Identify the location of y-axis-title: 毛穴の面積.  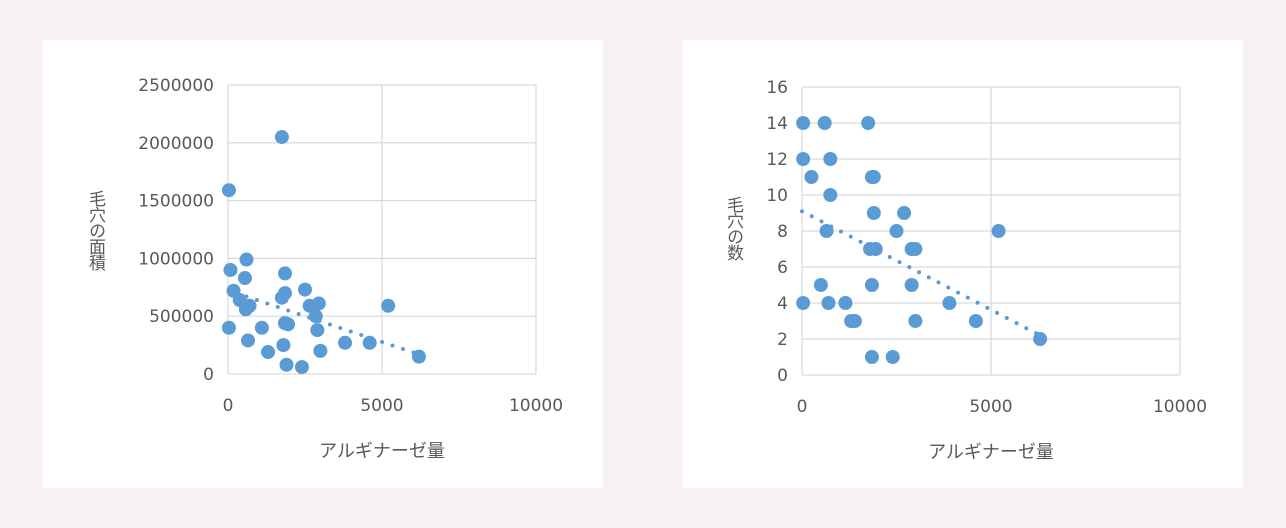
(95, 230).